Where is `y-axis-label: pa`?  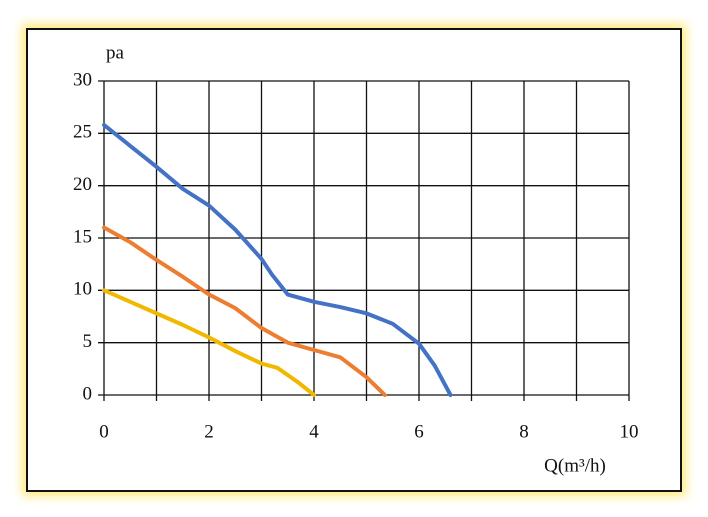 y-axis-label: pa is located at coordinates (115, 52).